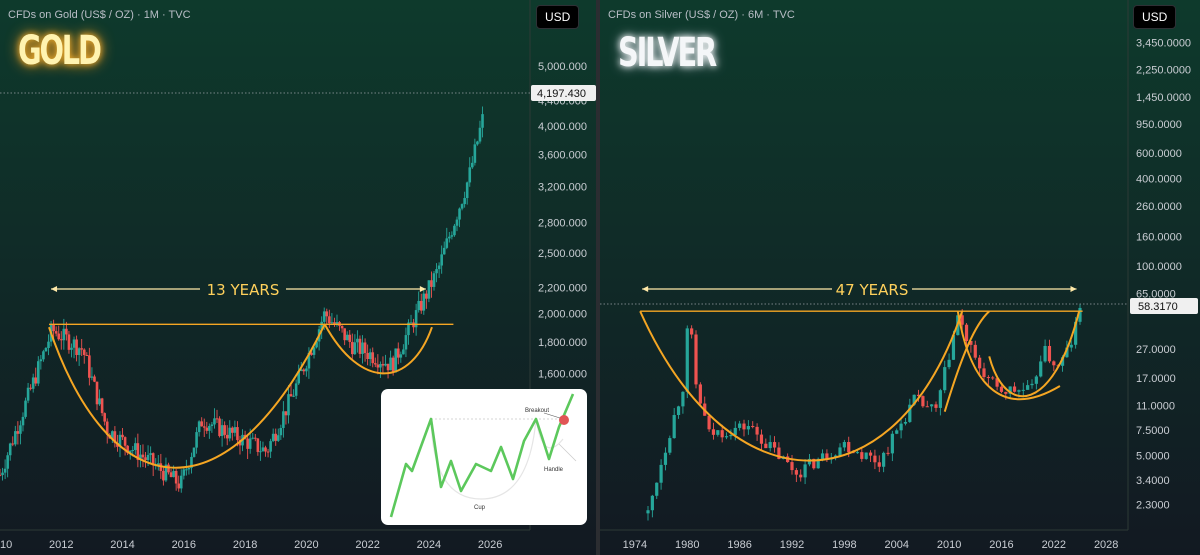 Image resolution: width=1200 pixels, height=555 pixels. Describe the element at coordinates (1153, 456) in the screenshot. I see `silver-ytick-label: 5.0000` at that location.